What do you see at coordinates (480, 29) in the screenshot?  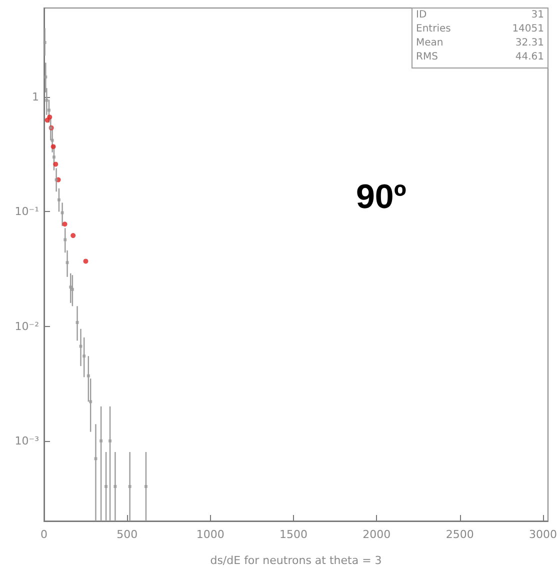 I see `text: Entries 14051` at bounding box center [480, 29].